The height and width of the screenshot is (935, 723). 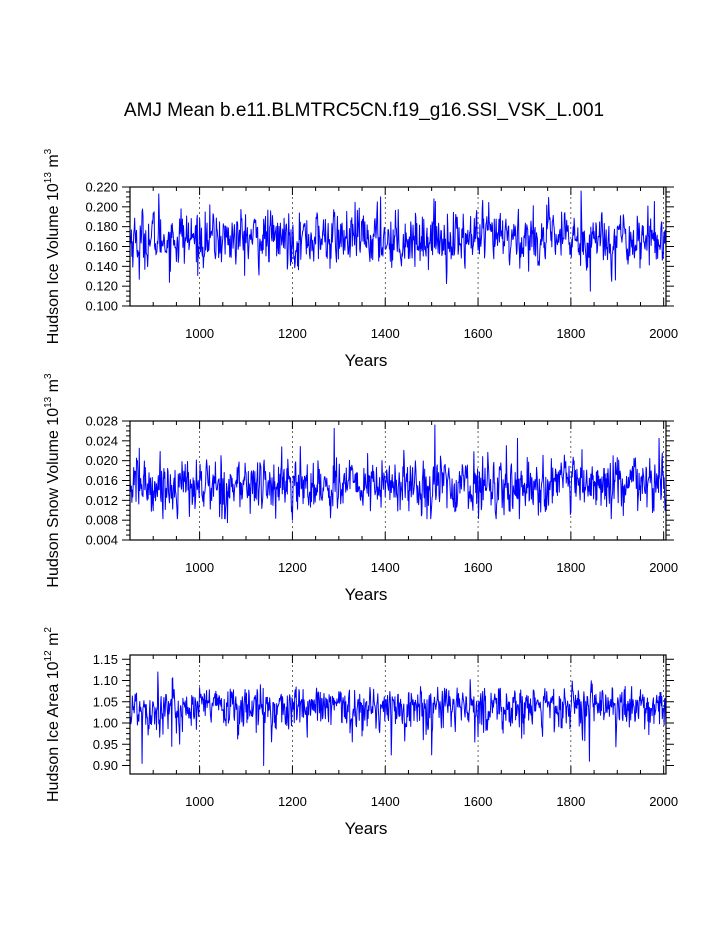 What do you see at coordinates (101, 246) in the screenshot?
I see `y-tick-label: 0.160` at bounding box center [101, 246].